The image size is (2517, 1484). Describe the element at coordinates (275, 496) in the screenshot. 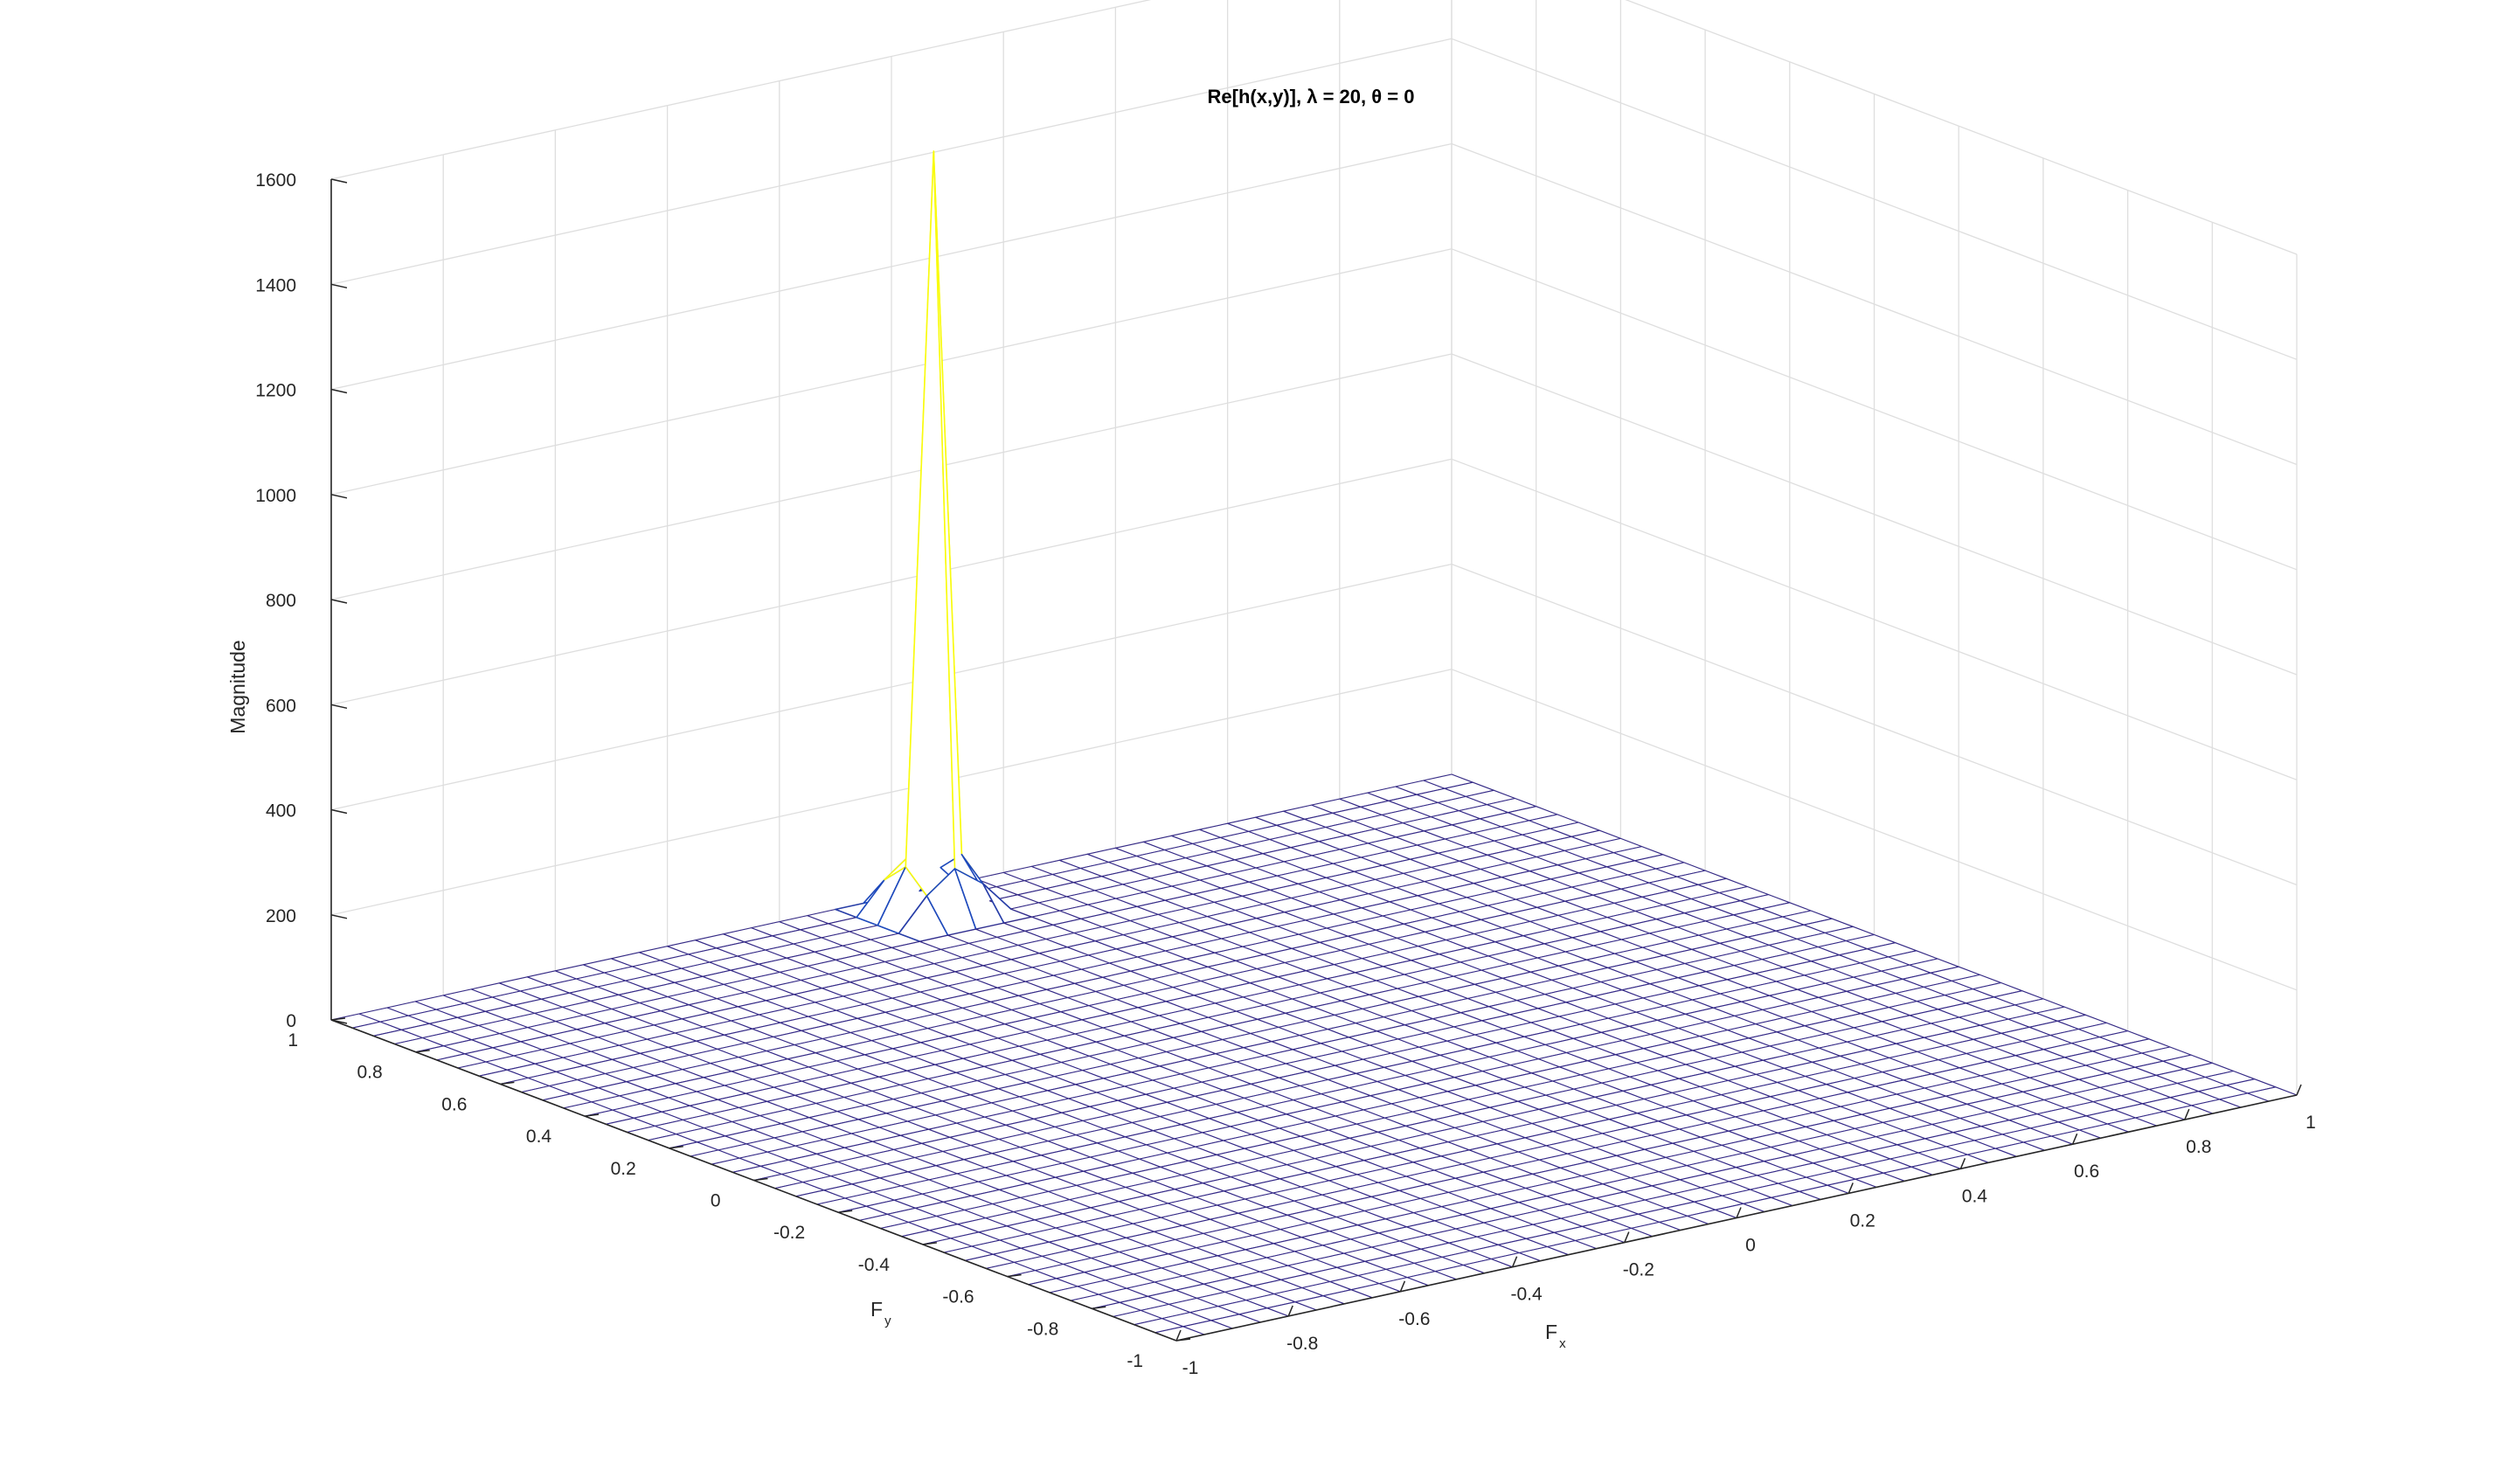

I see `z-tick-label: 1000` at that location.